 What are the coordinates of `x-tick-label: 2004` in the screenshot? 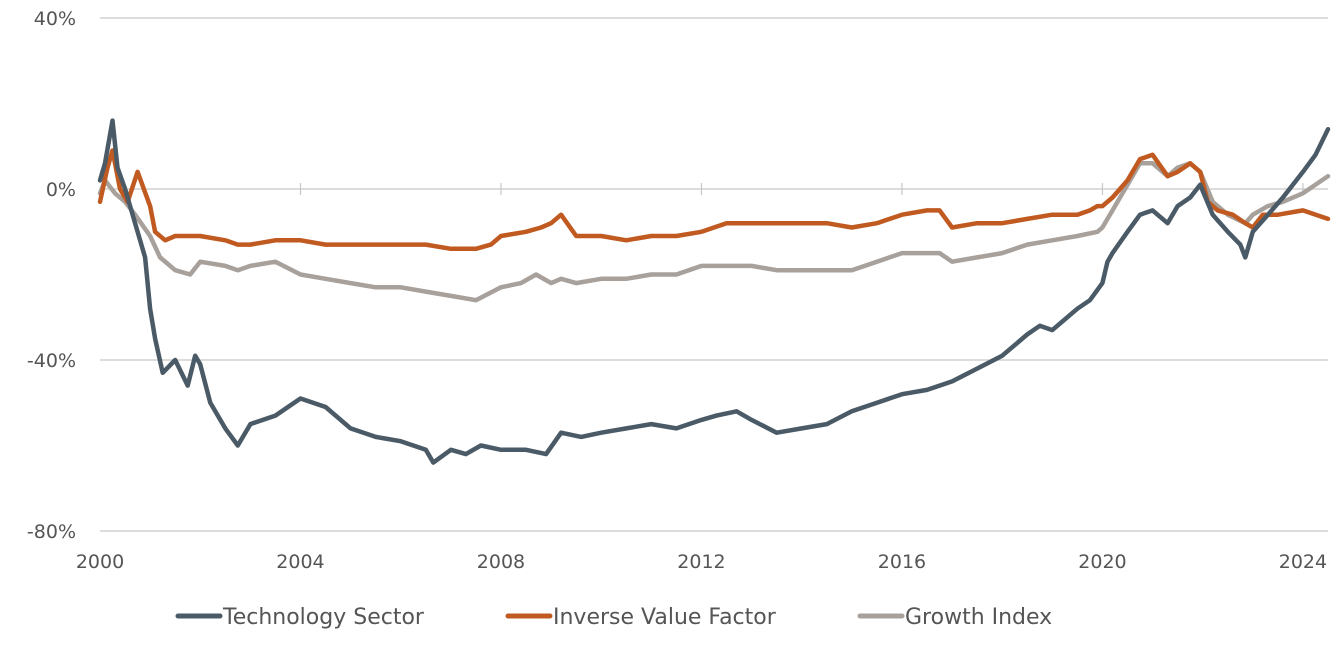 It's located at (300, 562).